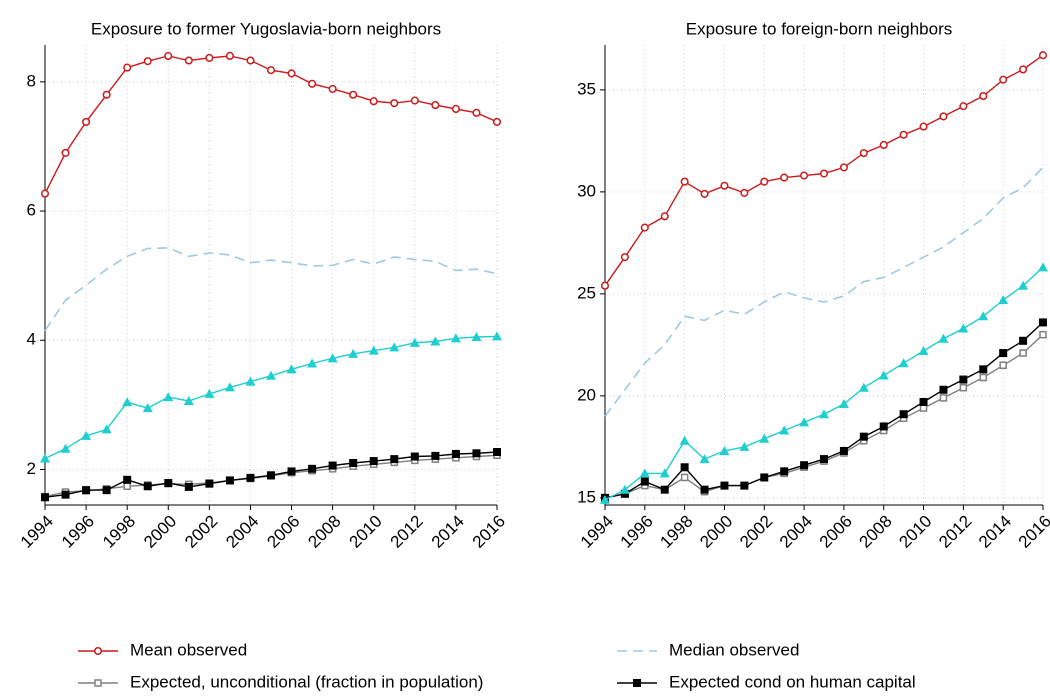 This screenshot has height=700, width=1050. What do you see at coordinates (586, 496) in the screenshot?
I see `y-tick-label: 15` at bounding box center [586, 496].